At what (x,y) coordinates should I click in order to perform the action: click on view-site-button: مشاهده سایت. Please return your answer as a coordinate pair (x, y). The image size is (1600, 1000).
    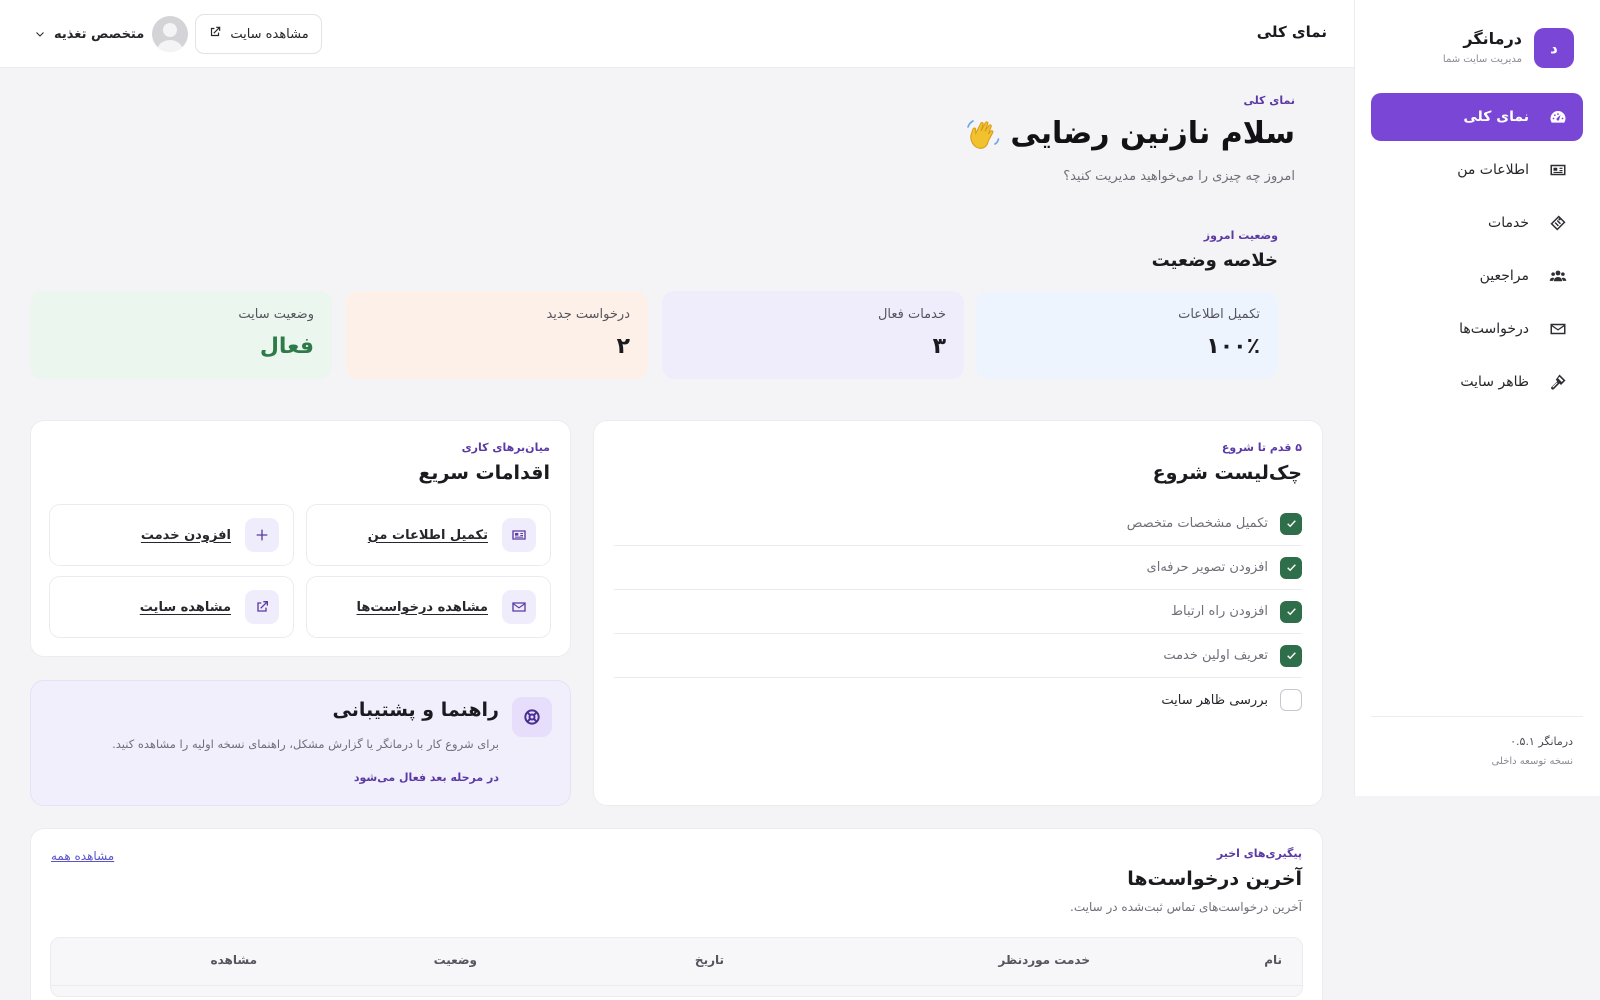
    Looking at the image, I should click on (258, 34).